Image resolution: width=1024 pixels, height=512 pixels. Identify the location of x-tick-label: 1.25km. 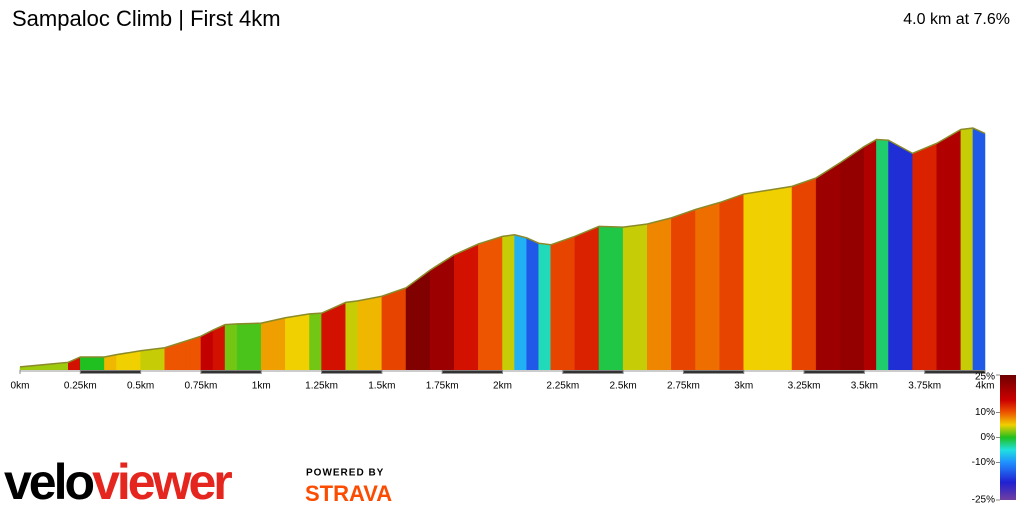
(321, 386).